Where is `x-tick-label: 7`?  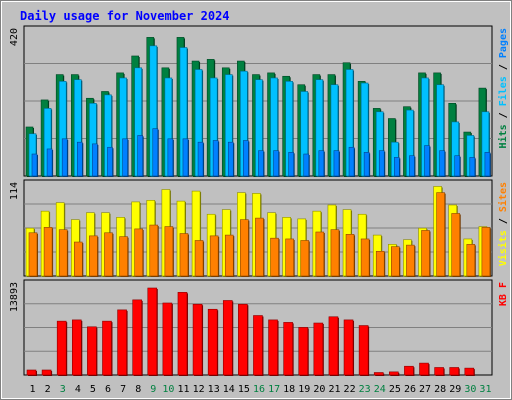 x-tick-label: 7 is located at coordinates (123, 389).